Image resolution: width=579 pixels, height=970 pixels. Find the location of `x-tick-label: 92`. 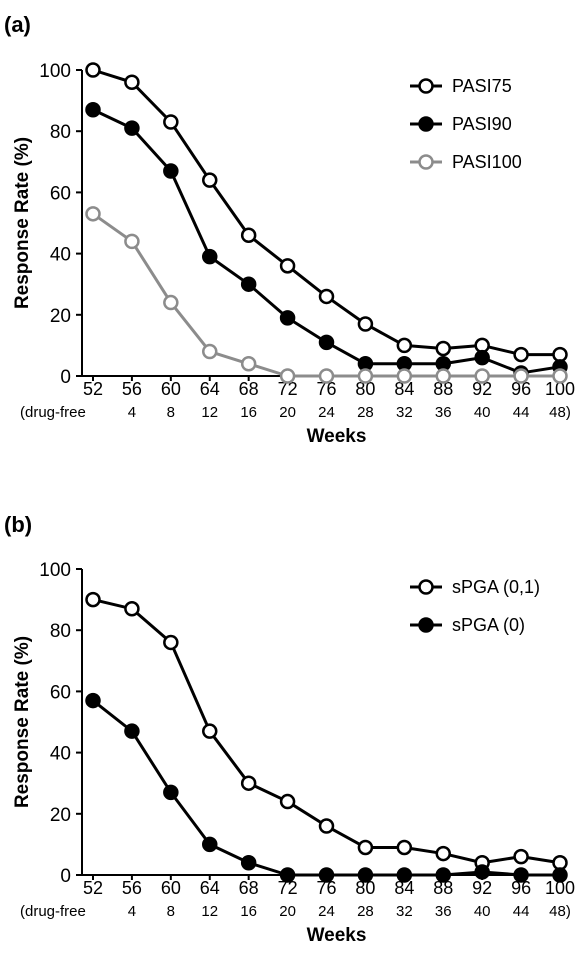

x-tick-label: 92 is located at coordinates (482, 389).